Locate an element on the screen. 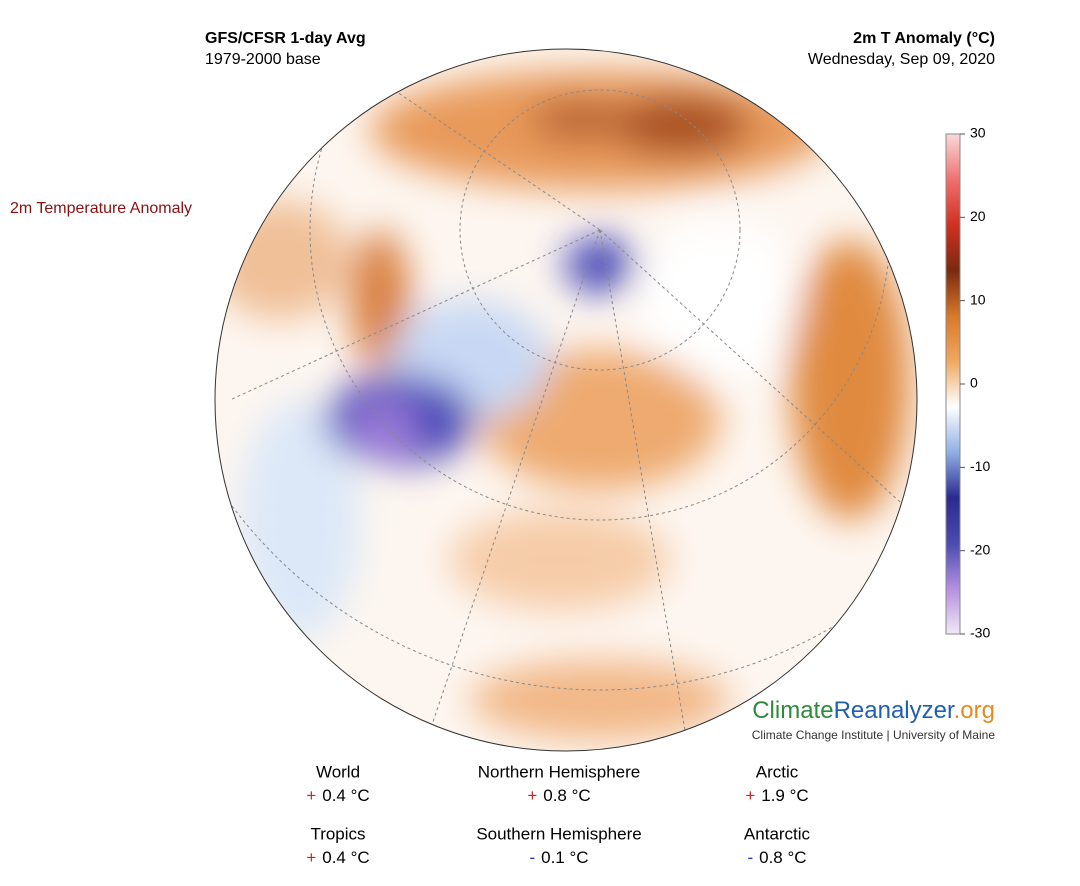  colorbar-tick-label: 20 is located at coordinates (978, 216).